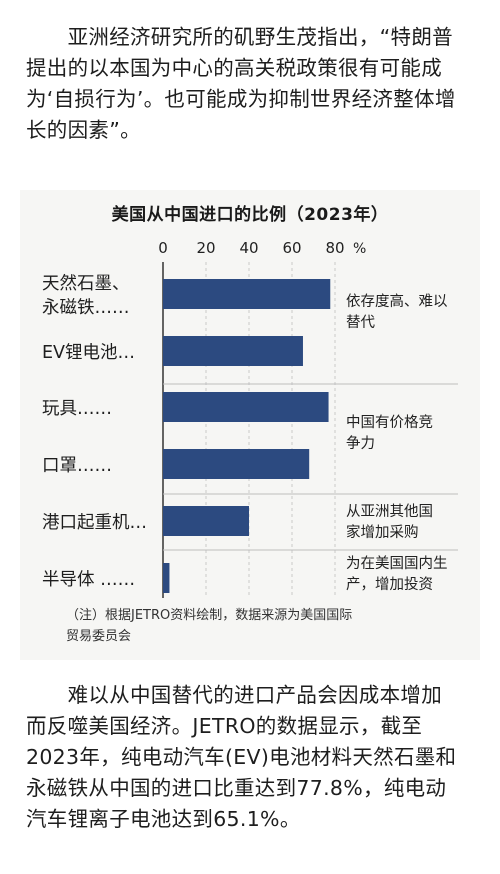 The width and height of the screenshot is (500, 874). What do you see at coordinates (266, 626) in the screenshot?
I see `chart-note: （注）根据JETRO资料绘制，数据来源为美国国际 贸易委员会` at bounding box center [266, 626].